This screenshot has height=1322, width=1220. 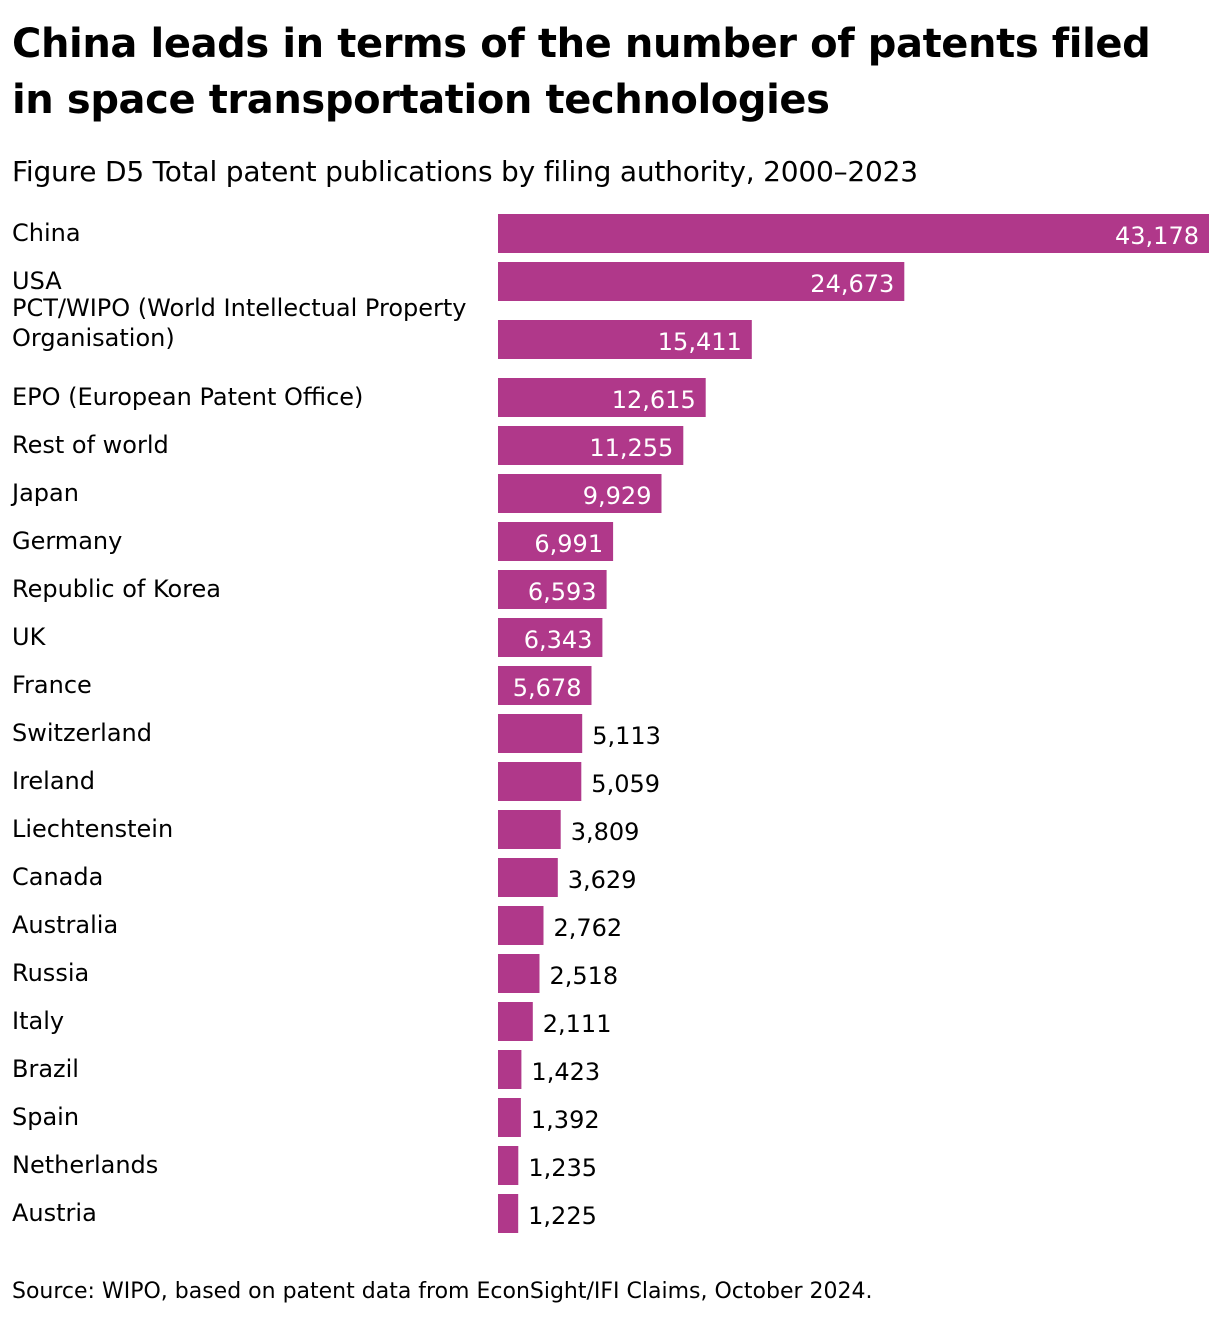 What do you see at coordinates (583, 976) in the screenshot?
I see `value-label: 2,518` at bounding box center [583, 976].